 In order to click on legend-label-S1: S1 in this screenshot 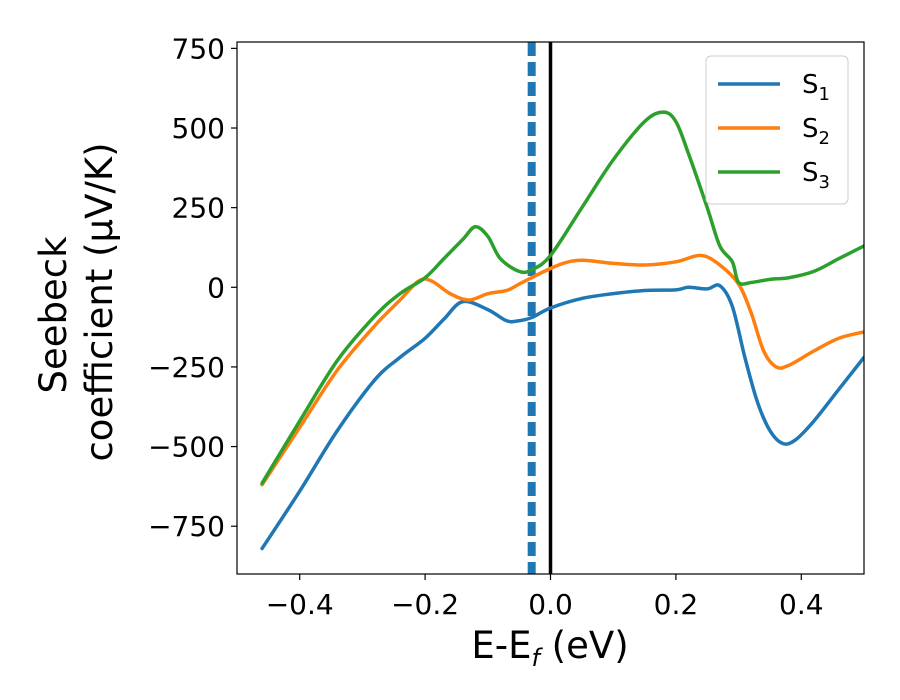, I will do `click(816, 87)`.